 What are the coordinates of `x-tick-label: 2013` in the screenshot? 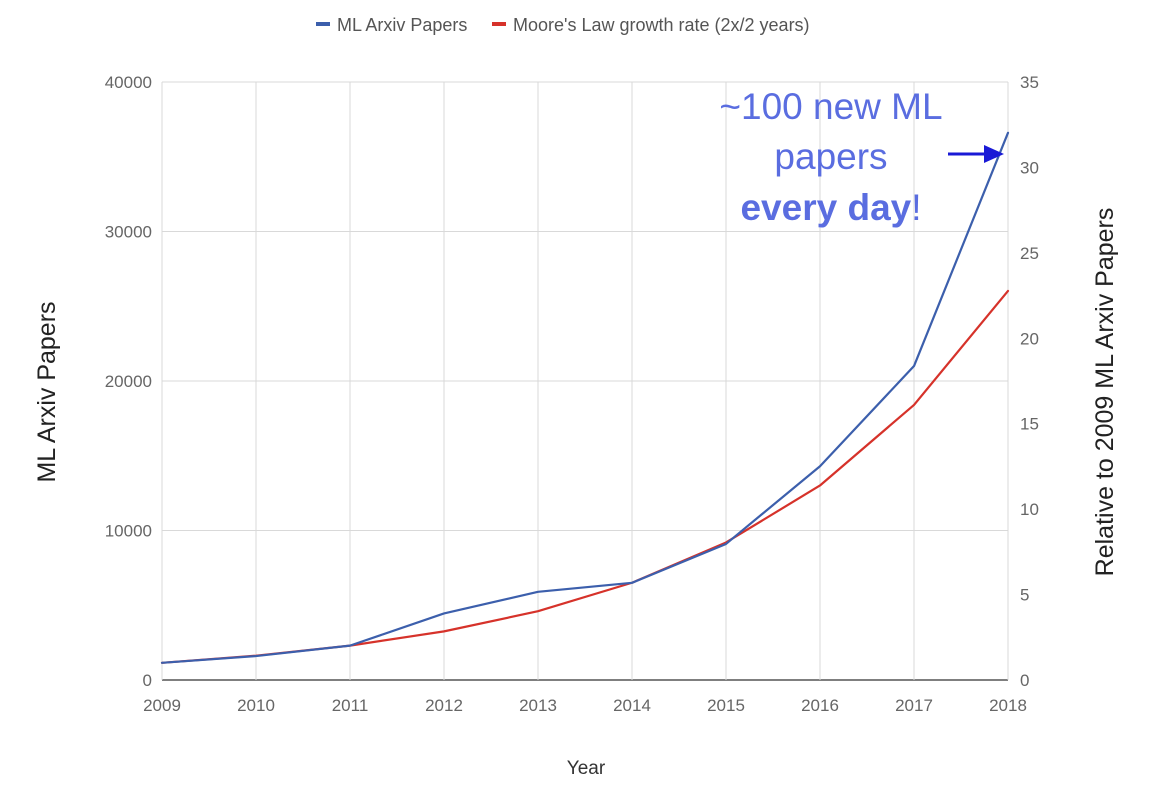 It's located at (538, 705).